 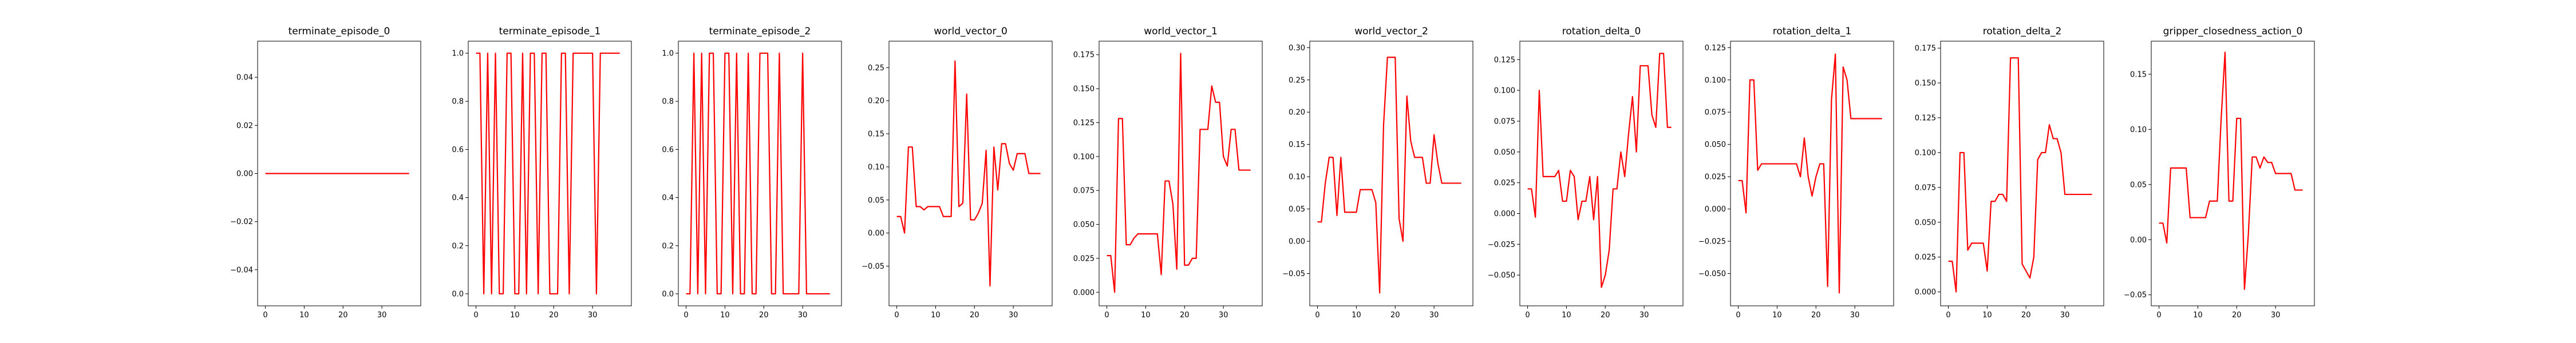 I want to click on y-tick-label: 0.30, so click(x=1297, y=48).